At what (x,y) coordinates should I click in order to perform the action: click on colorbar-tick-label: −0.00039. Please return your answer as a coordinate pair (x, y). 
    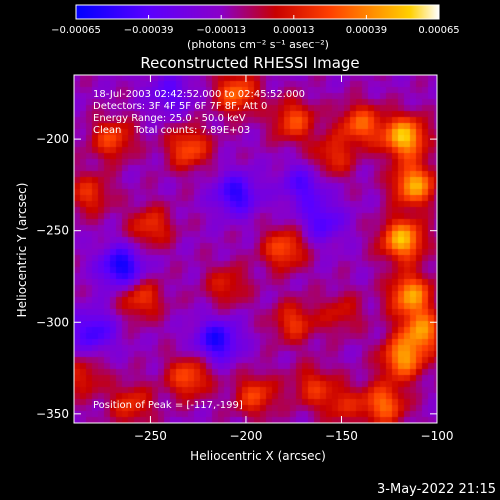
    Looking at the image, I should click on (149, 30).